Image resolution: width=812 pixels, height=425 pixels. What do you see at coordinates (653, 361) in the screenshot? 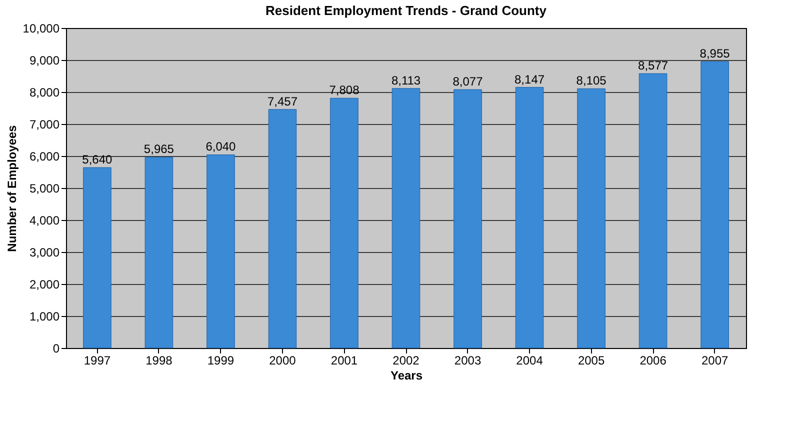
I see `x-tick-label: 2006` at bounding box center [653, 361].